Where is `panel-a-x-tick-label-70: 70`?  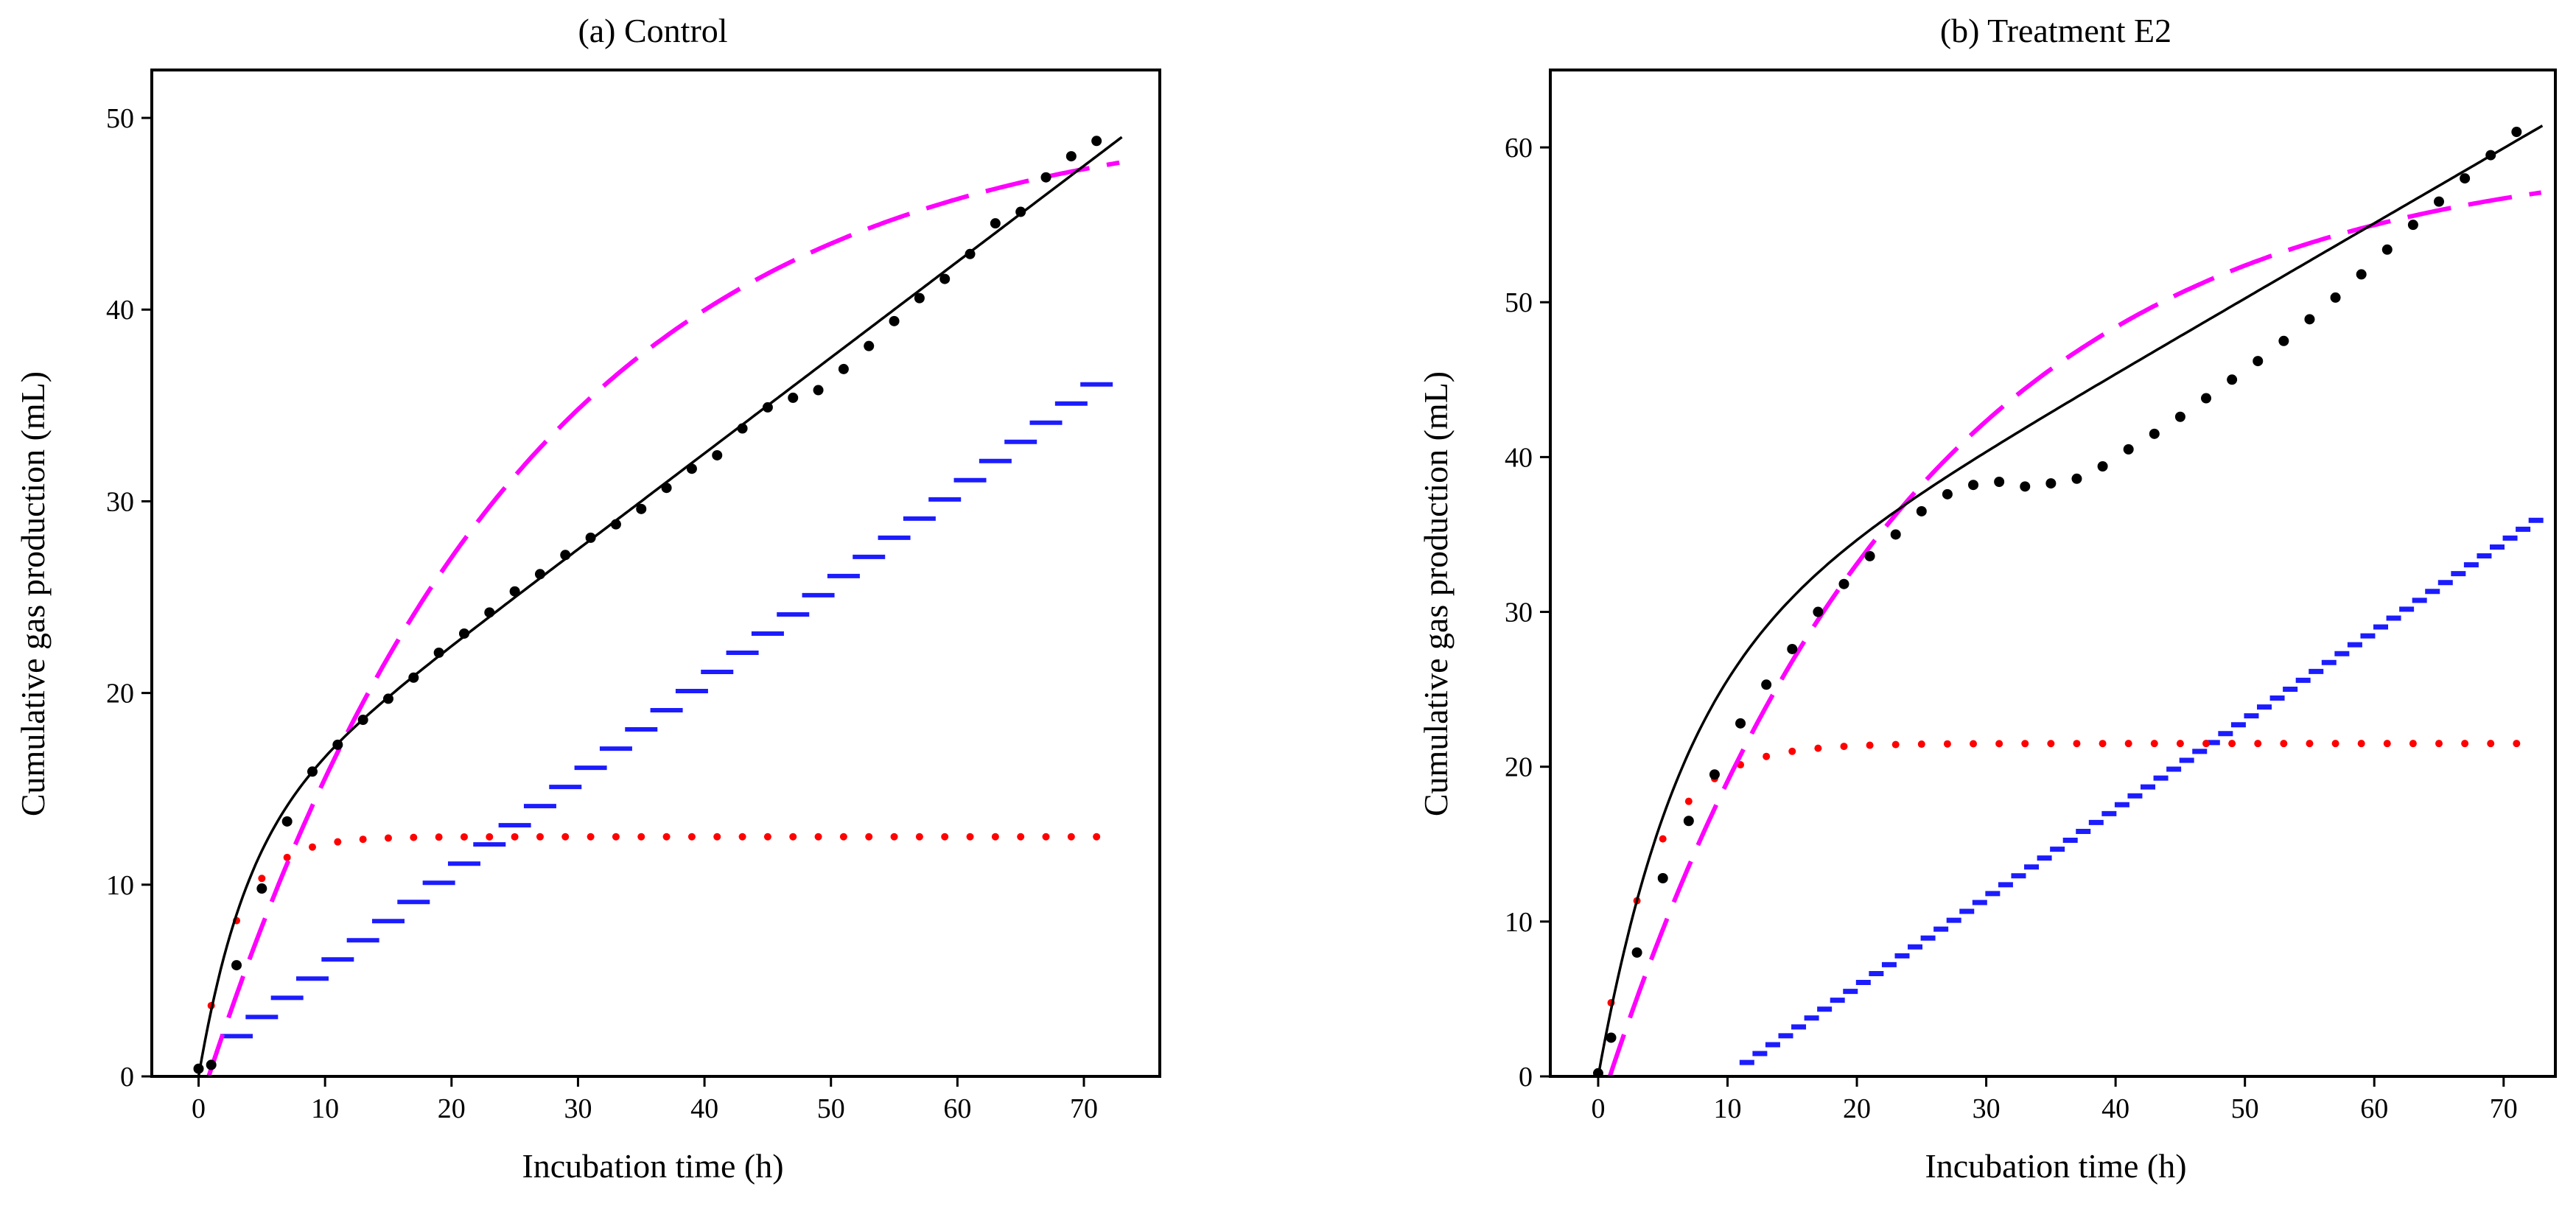 panel-a-x-tick-label-70: 70 is located at coordinates (1084, 1108).